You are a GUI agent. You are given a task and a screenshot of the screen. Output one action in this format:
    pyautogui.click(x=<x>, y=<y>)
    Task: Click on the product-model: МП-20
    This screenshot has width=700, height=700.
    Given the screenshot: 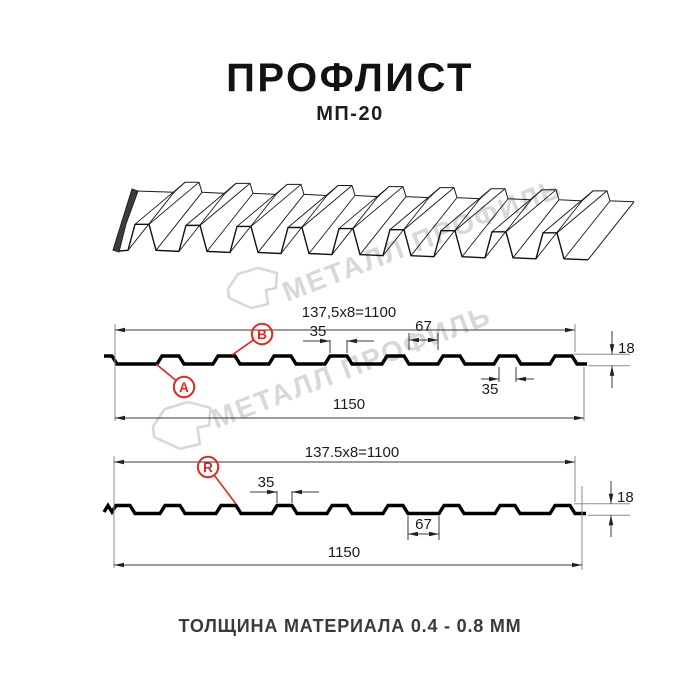 What is the action you would take?
    pyautogui.click(x=350, y=114)
    